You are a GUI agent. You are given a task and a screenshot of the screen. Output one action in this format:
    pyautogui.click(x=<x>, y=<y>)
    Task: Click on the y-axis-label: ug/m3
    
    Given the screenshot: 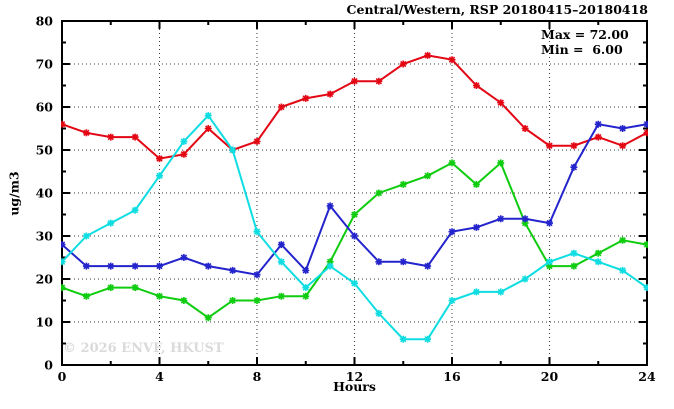 What is the action you would take?
    pyautogui.click(x=14, y=193)
    